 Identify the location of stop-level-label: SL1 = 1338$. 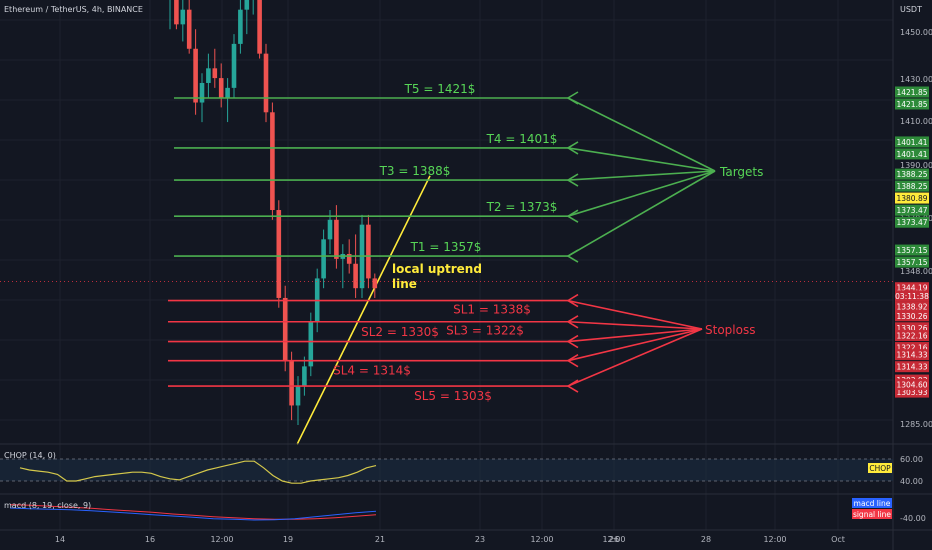
(492, 310).